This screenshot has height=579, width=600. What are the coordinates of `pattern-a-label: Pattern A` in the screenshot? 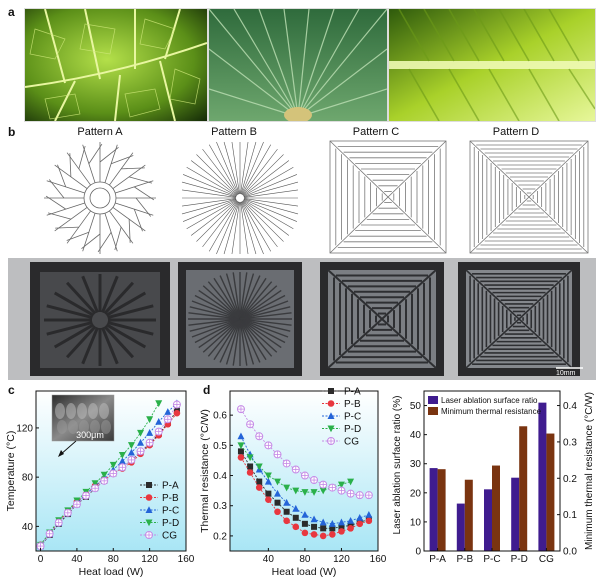 It's located at (100, 132).